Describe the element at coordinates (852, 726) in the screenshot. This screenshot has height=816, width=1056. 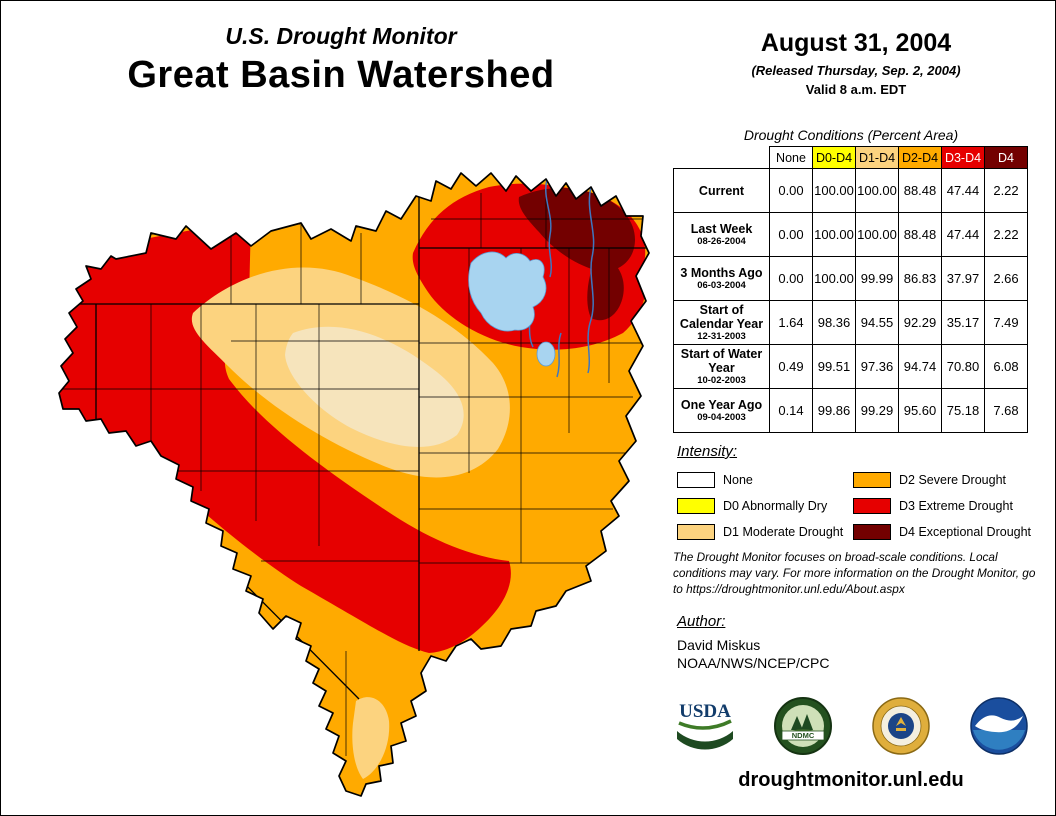
I see `agency-logos: USDA NDMC` at that location.